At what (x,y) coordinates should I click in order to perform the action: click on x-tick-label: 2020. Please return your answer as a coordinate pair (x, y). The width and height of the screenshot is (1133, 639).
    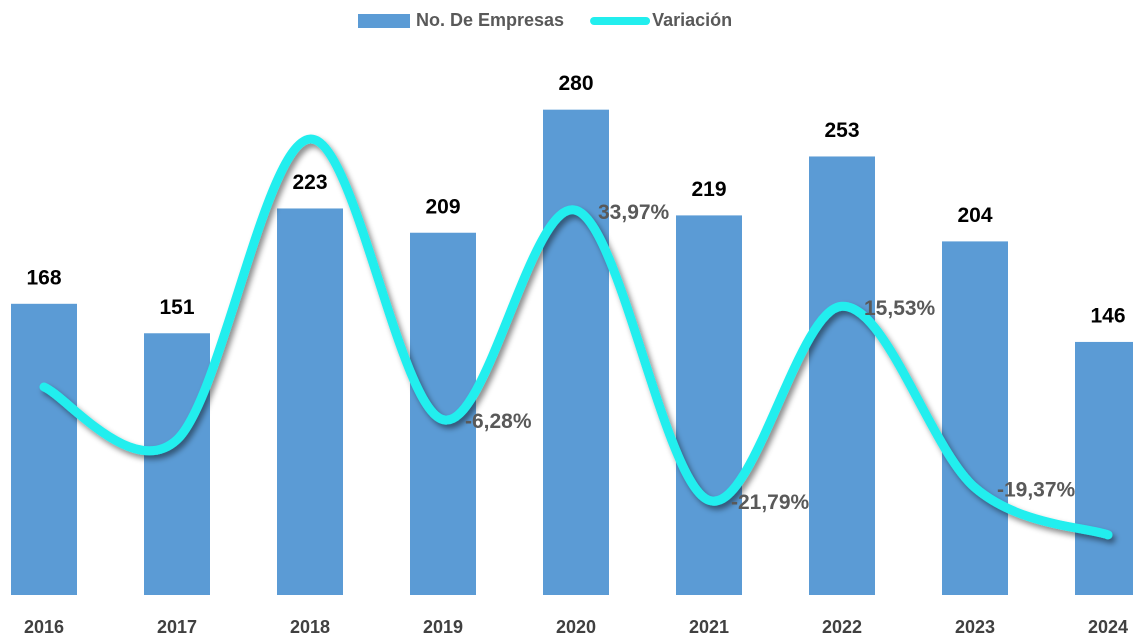
    Looking at the image, I should click on (576, 627).